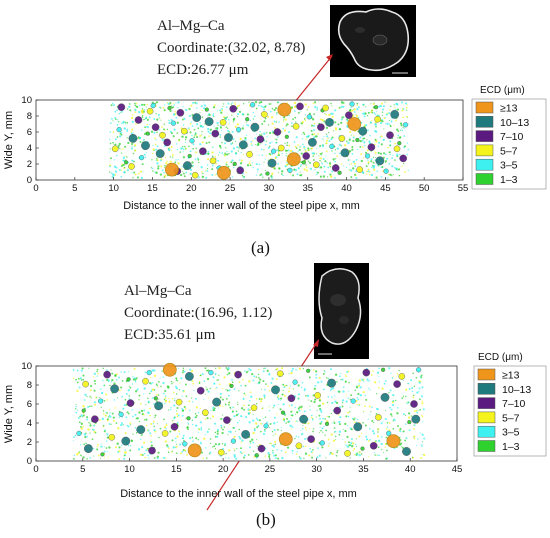 The width and height of the screenshot is (550, 538). What do you see at coordinates (502, 90) in the screenshot?
I see `legend-a-title: ECD (μm)` at bounding box center [502, 90].